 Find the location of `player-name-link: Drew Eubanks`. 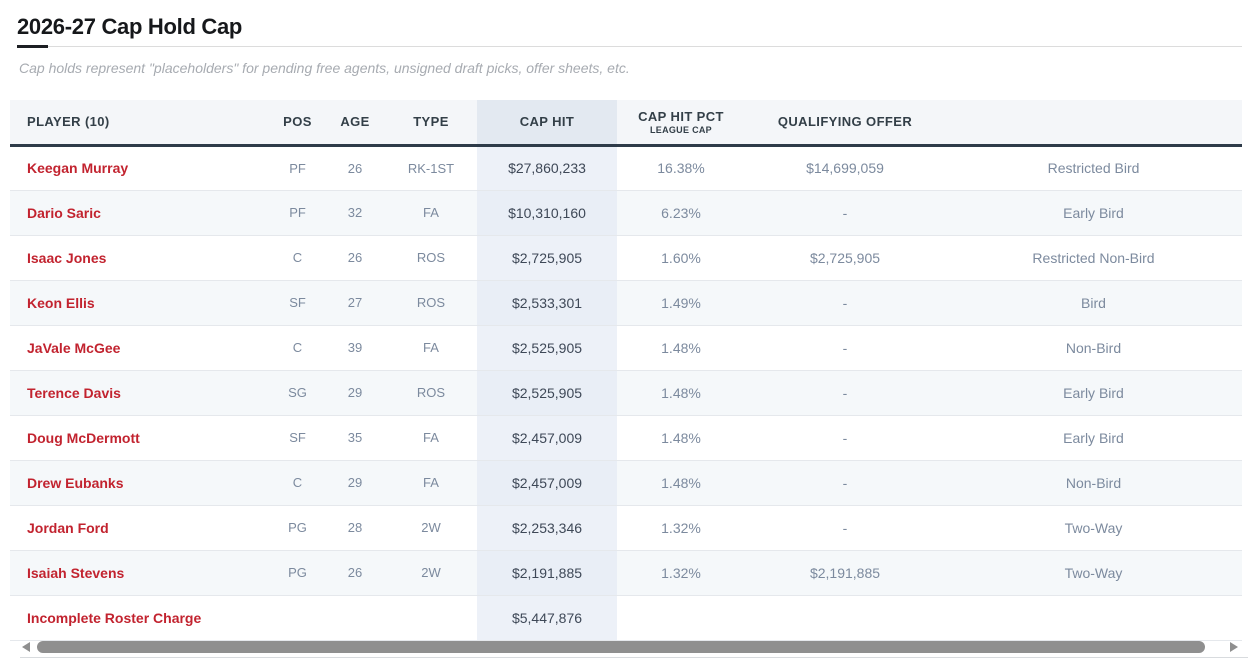

player-name-link: Drew Eubanks is located at coordinates (140, 483).